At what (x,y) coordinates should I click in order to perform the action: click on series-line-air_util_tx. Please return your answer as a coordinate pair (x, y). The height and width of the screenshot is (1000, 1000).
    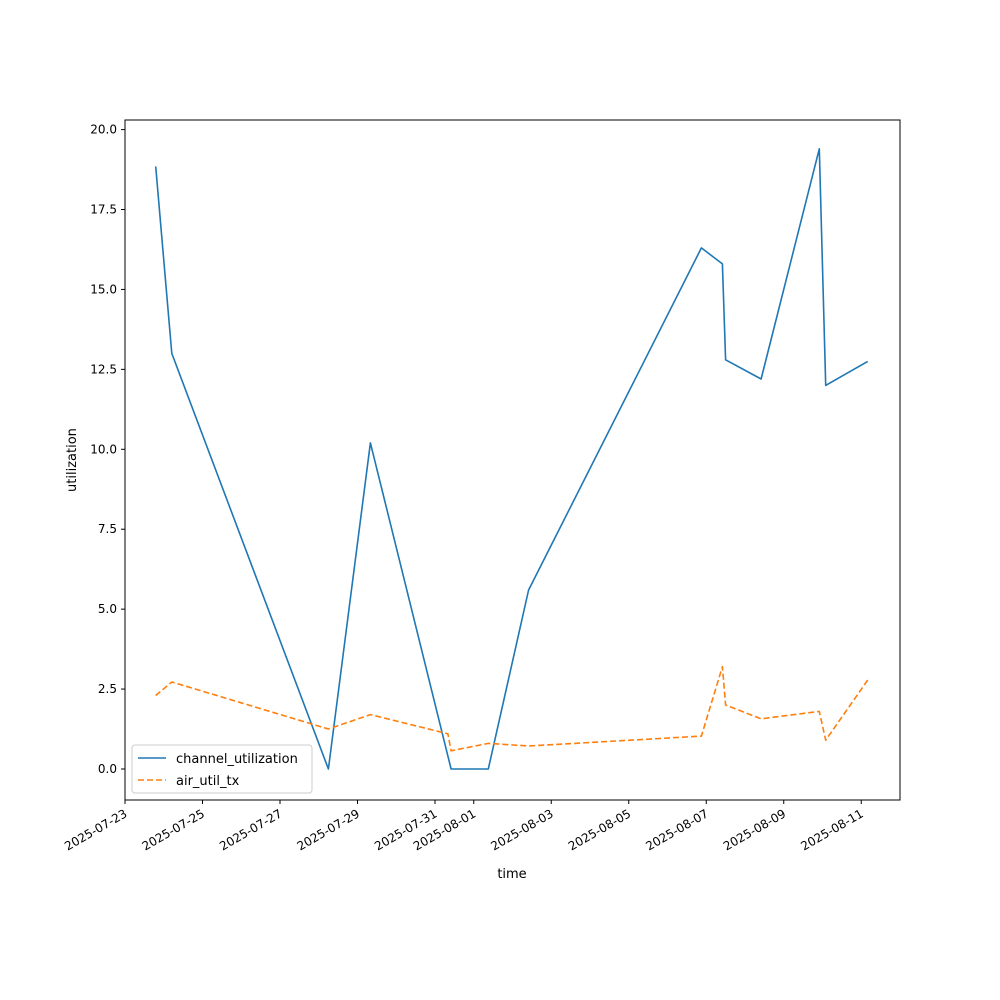
    Looking at the image, I should click on (512, 708).